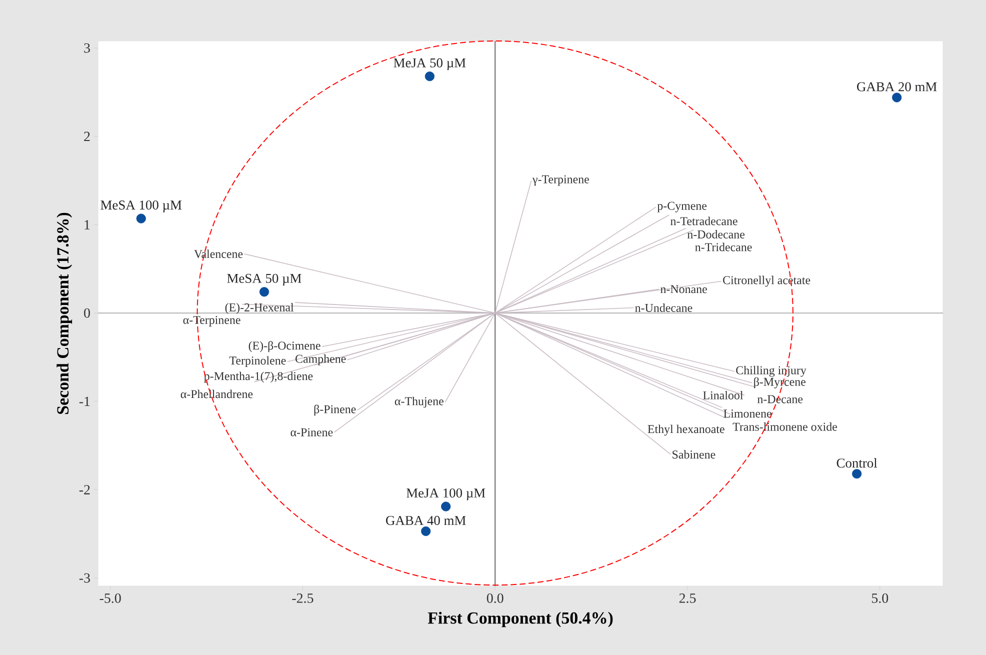  Describe the element at coordinates (723, 395) in the screenshot. I see `series-label: Linalool` at that location.